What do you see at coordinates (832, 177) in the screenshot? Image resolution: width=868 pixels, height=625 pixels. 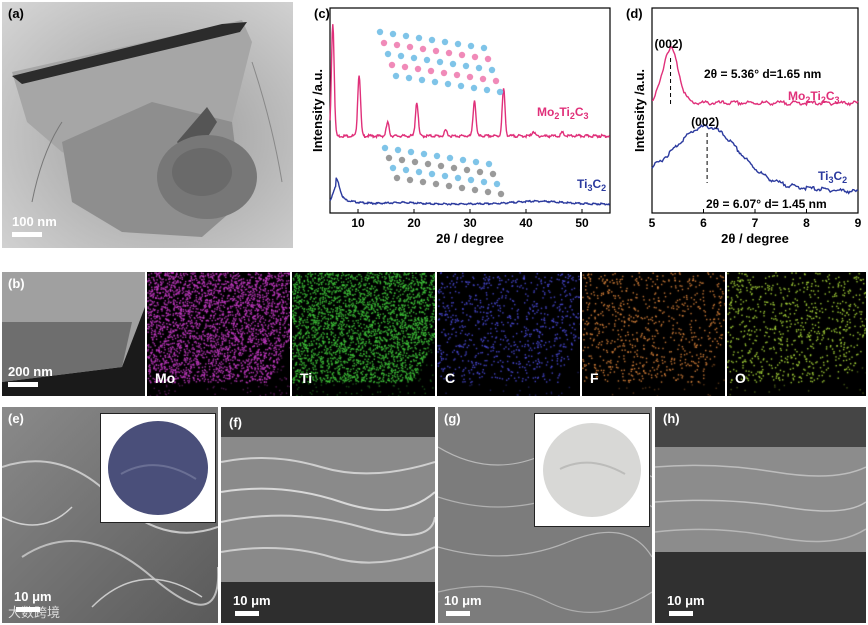 I see `legend-label: Ti3C2` at bounding box center [832, 177].